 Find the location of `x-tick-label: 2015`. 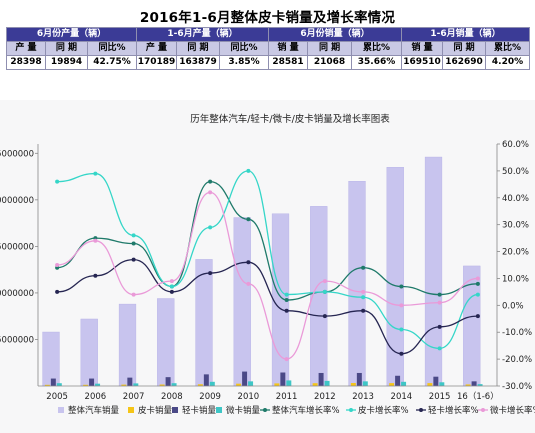

x-tick-label: 2015 is located at coordinates (440, 397).